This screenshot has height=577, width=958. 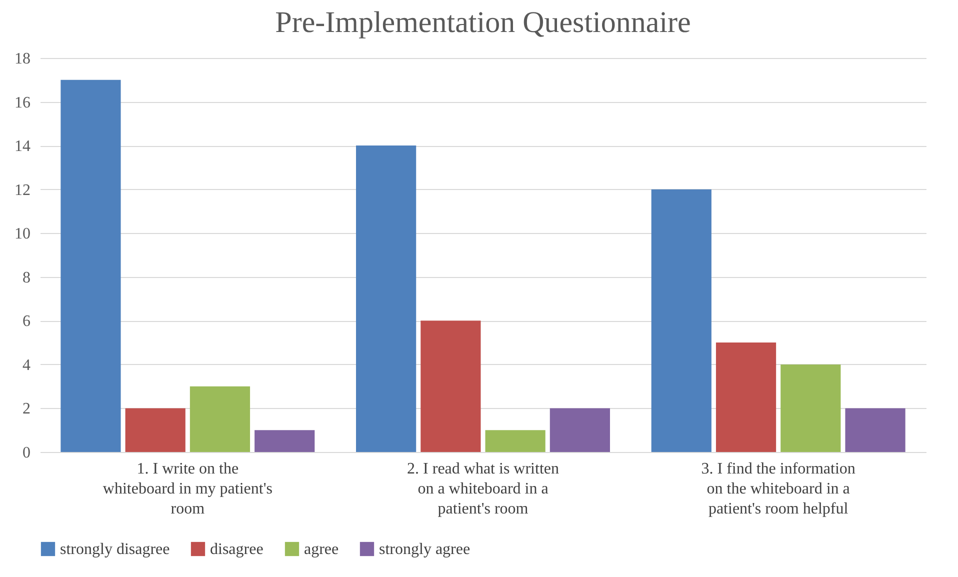 What do you see at coordinates (115, 549) in the screenshot?
I see `legend-label: strongly disagree` at bounding box center [115, 549].